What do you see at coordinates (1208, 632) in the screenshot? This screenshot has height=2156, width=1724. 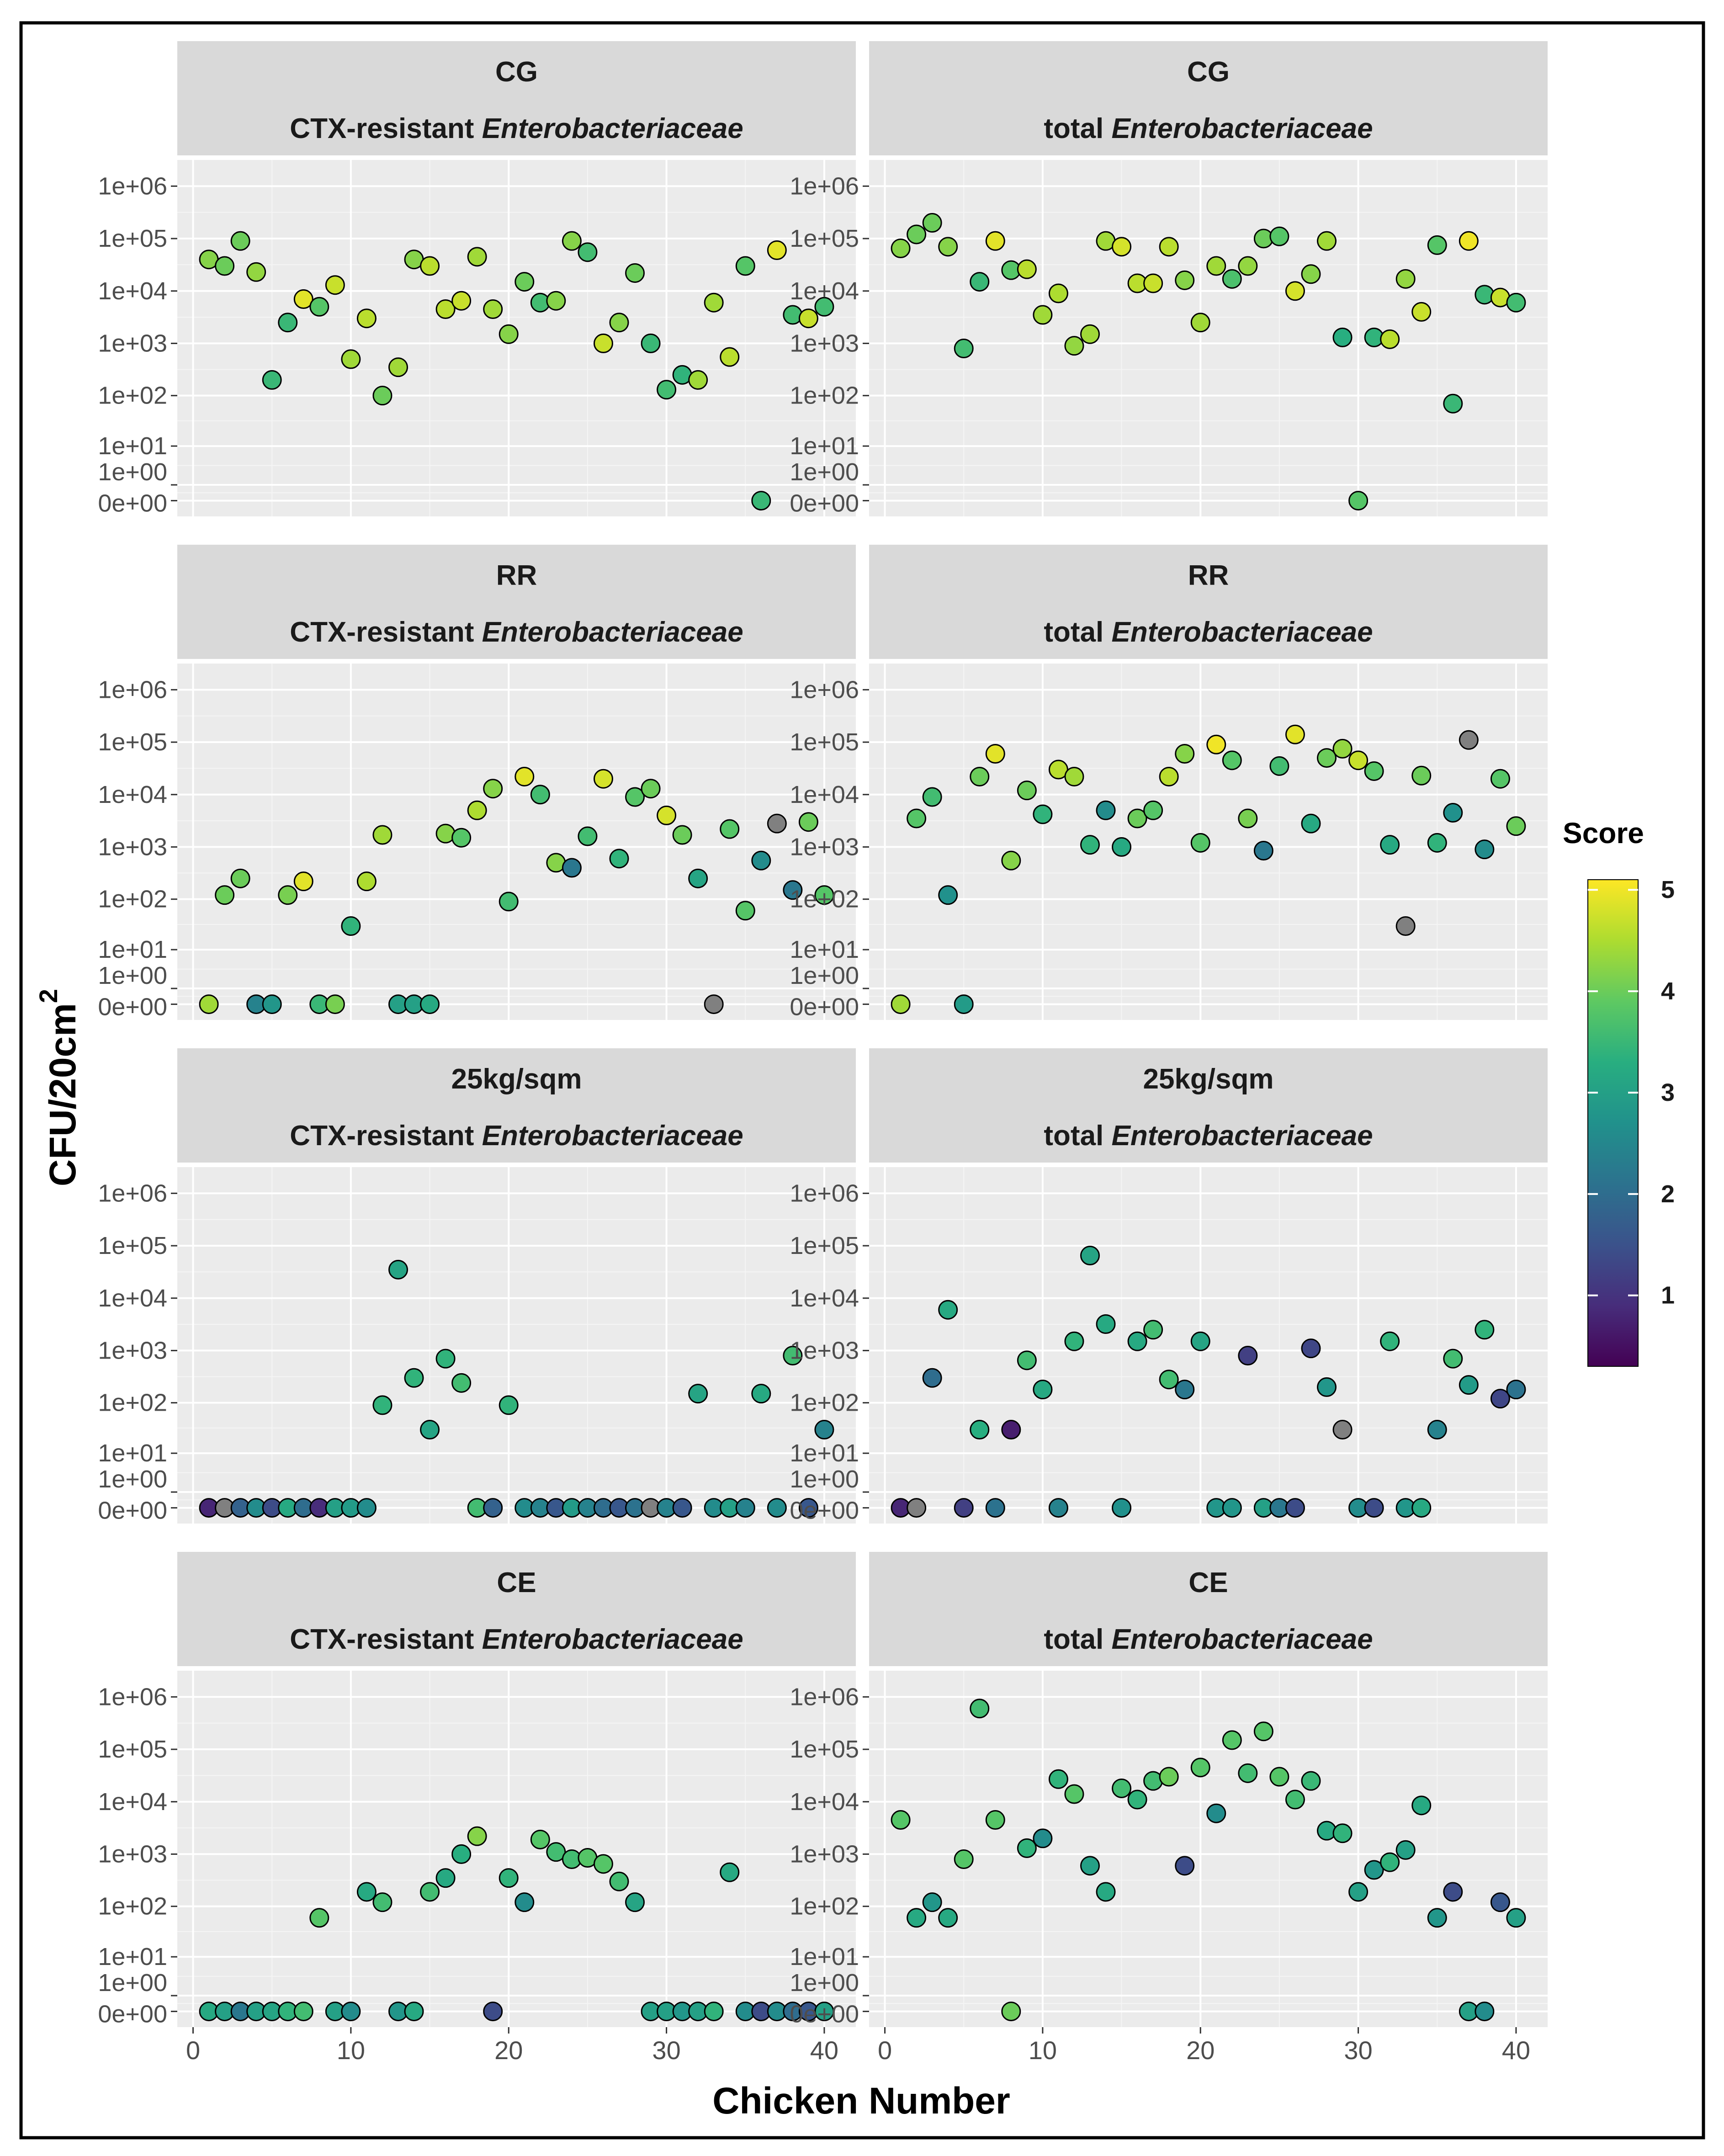 I see `strip-measure-label: total Enterobacteriaceae` at bounding box center [1208, 632].